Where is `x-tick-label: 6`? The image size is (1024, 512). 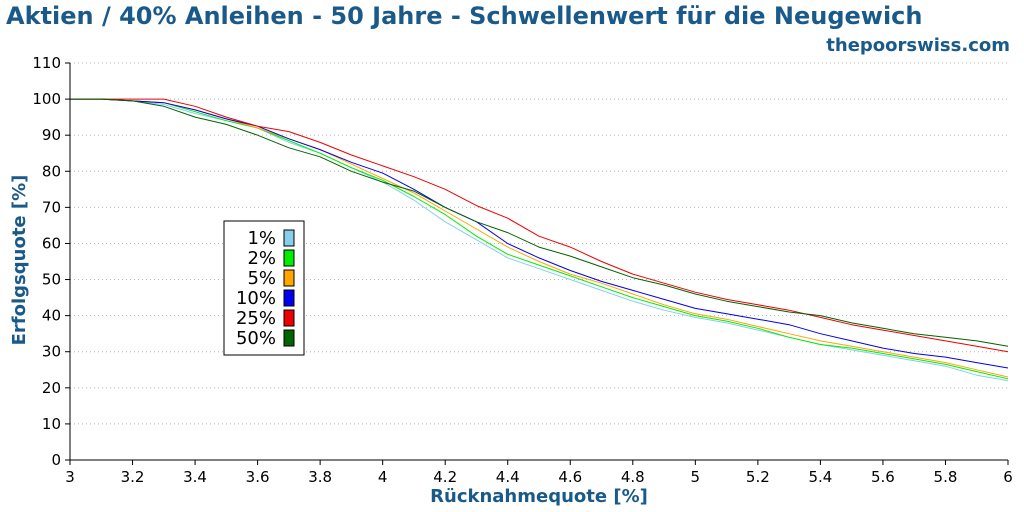
x-tick-label: 6 is located at coordinates (1008, 477).